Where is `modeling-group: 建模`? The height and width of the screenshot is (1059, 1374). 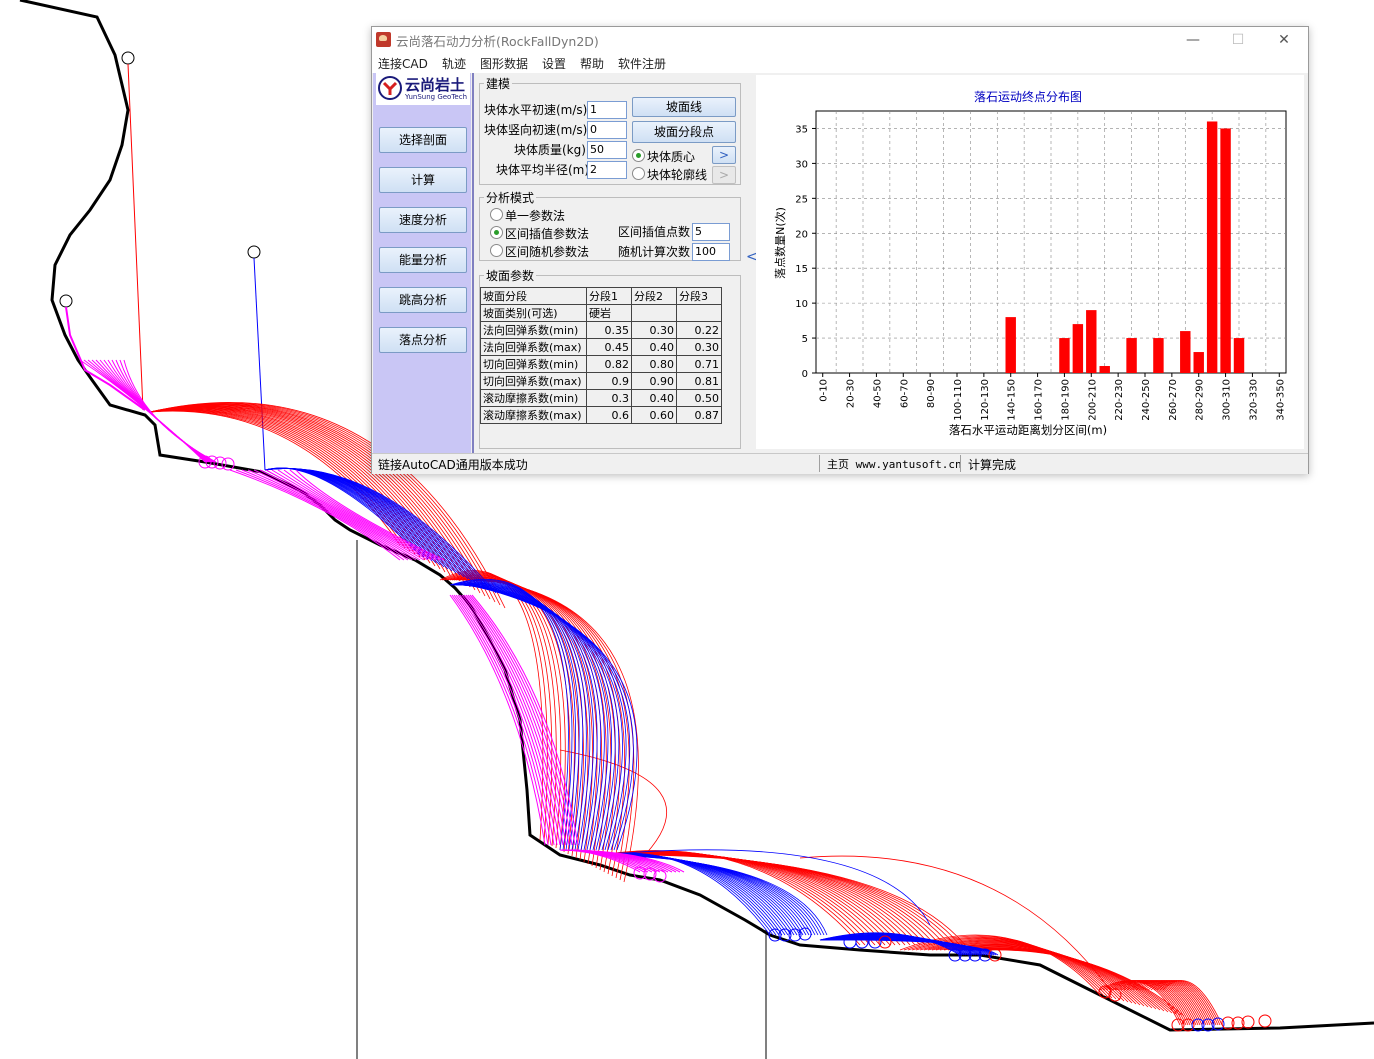 modeling-group: 建模 is located at coordinates (610, 130).